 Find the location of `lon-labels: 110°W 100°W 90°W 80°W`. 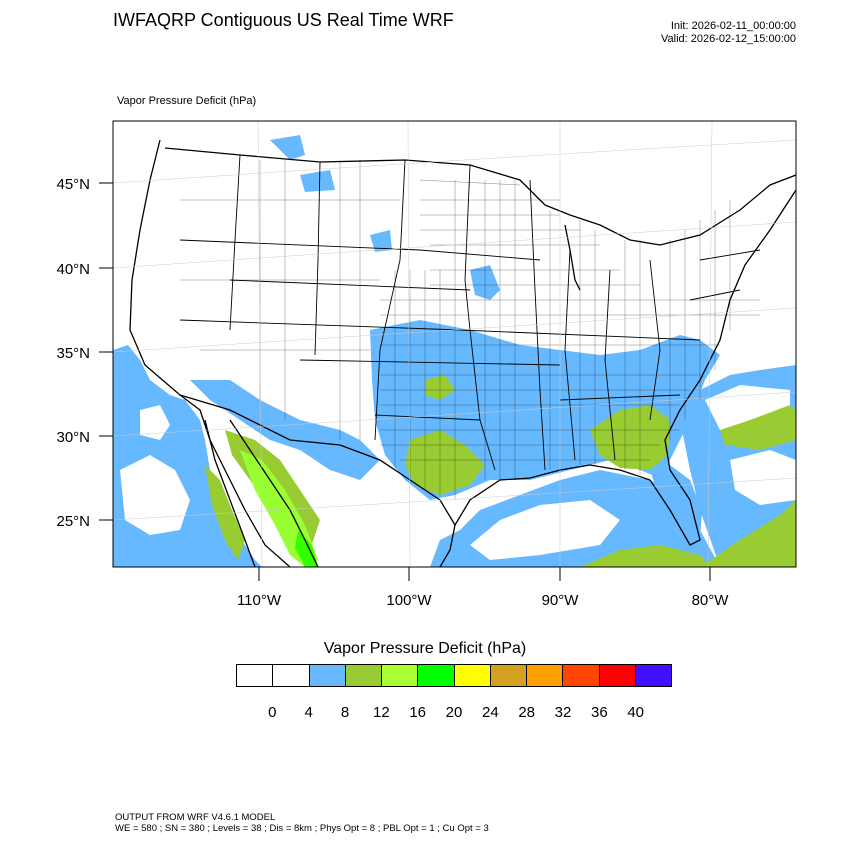

lon-labels: 110°W 100°W 90°W 80°W is located at coordinates (483, 600).